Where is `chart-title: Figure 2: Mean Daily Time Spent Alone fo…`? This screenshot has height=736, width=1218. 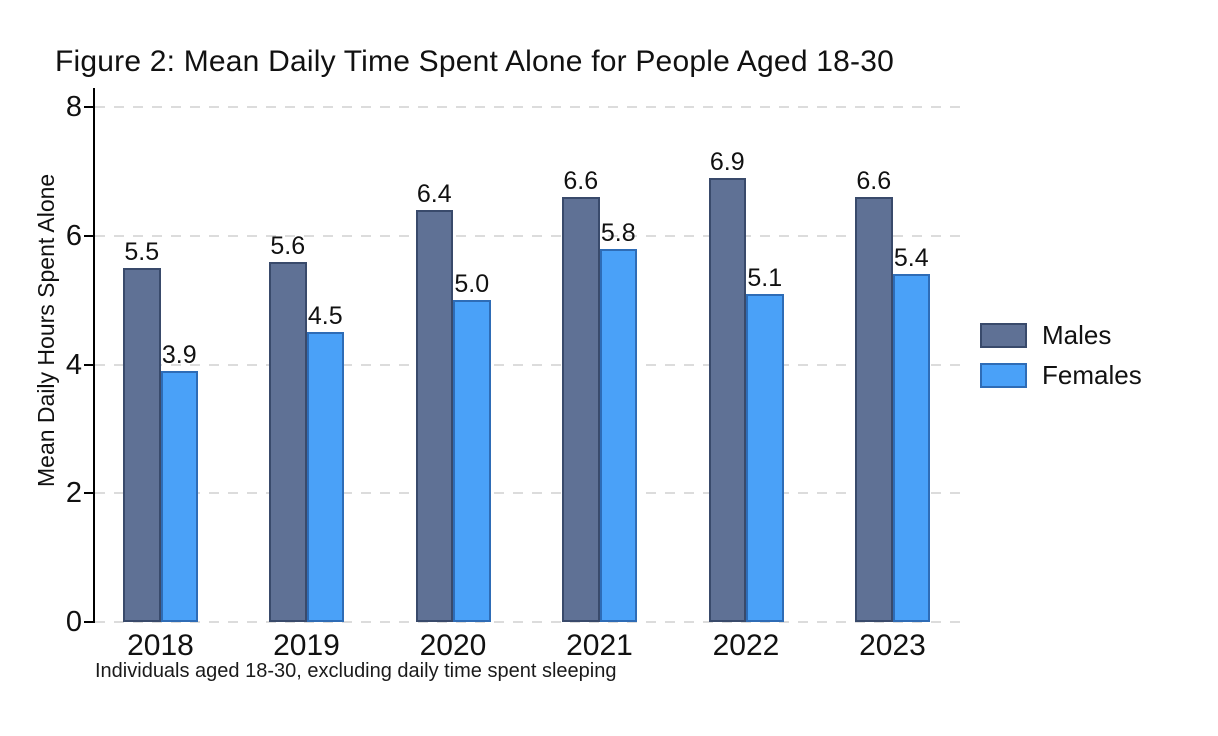
chart-title: Figure 2: Mean Daily Time Spent Alone fo… is located at coordinates (474, 61).